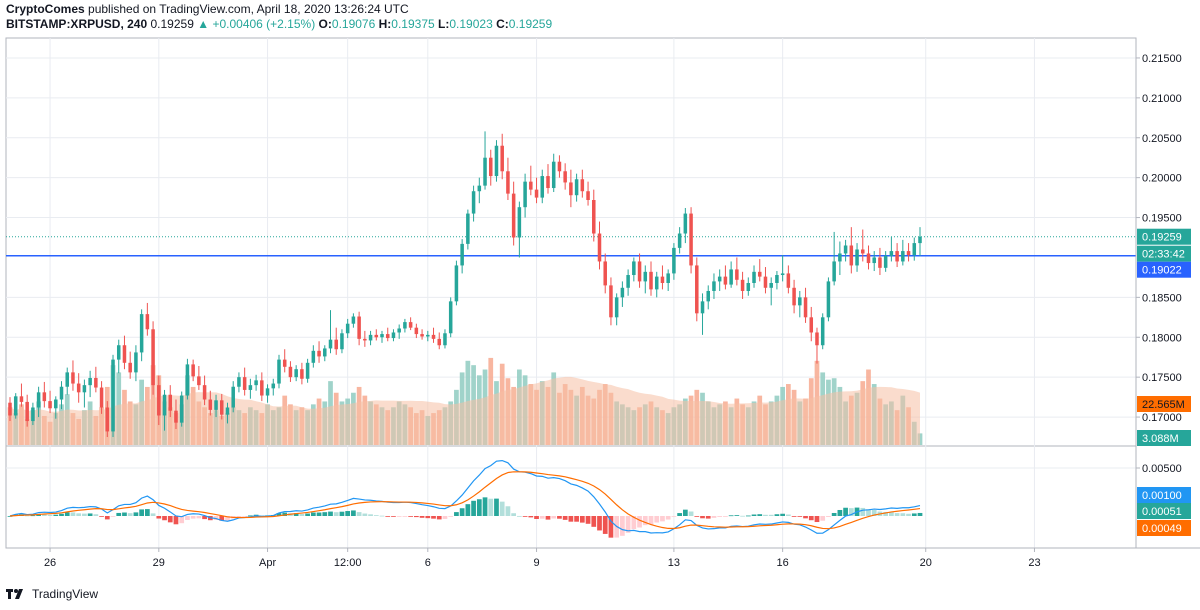 This screenshot has width=1200, height=610. Describe the element at coordinates (1162, 99) in the screenshot. I see `price-tick-label: 0.21000` at that location.